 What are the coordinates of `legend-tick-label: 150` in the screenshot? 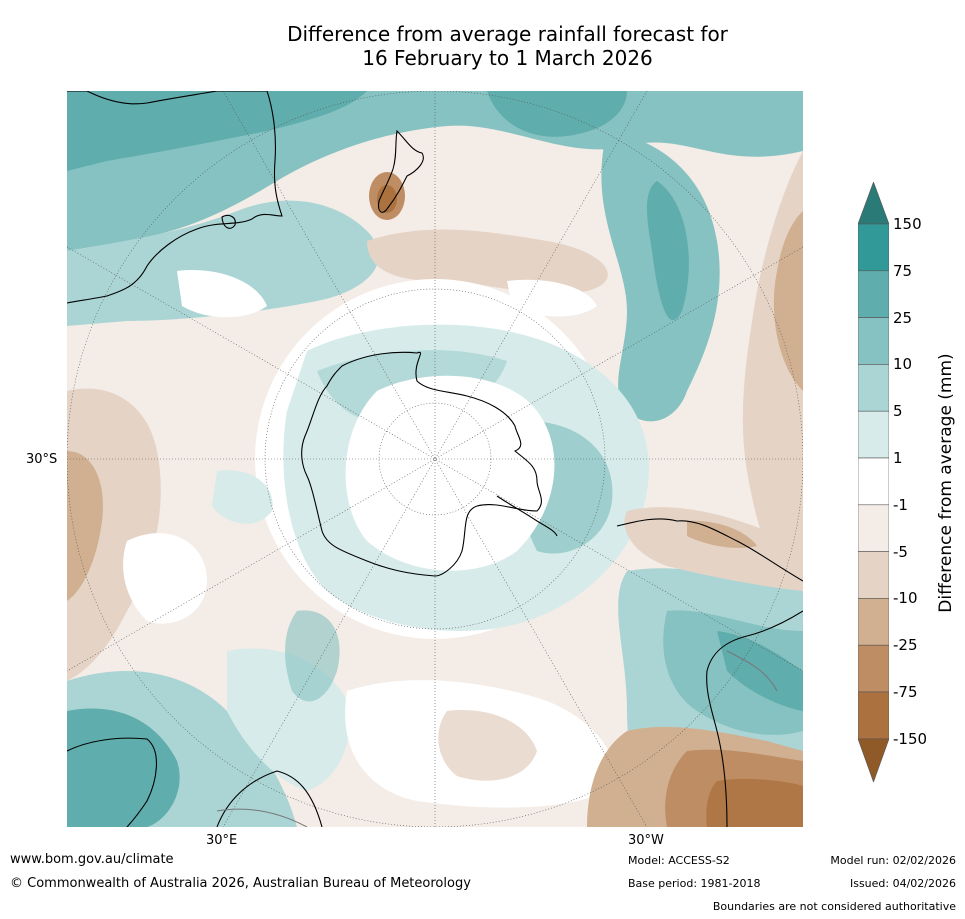 It's located at (907, 224).